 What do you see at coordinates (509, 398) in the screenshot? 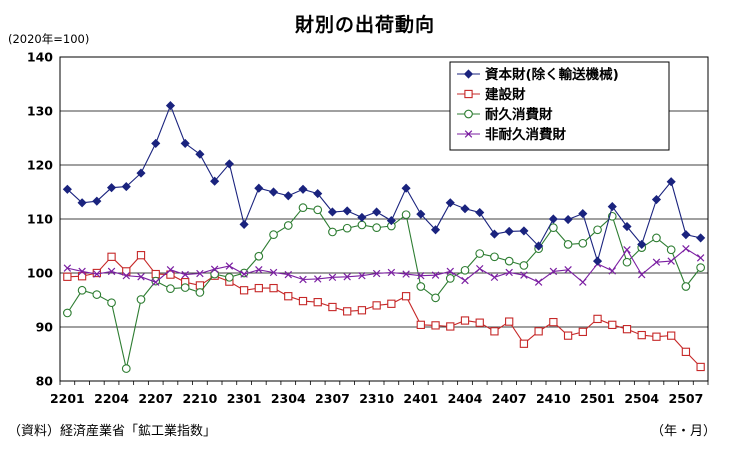
I see `x-tick-label: 2407` at bounding box center [509, 398].